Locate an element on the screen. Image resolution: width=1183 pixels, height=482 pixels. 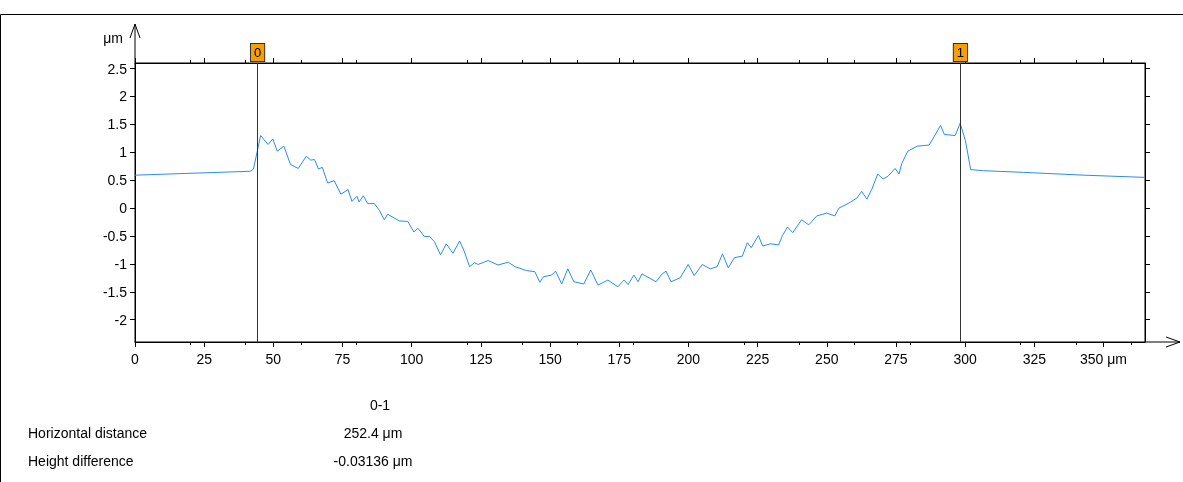
x-tick-label: 100 is located at coordinates (412, 359).